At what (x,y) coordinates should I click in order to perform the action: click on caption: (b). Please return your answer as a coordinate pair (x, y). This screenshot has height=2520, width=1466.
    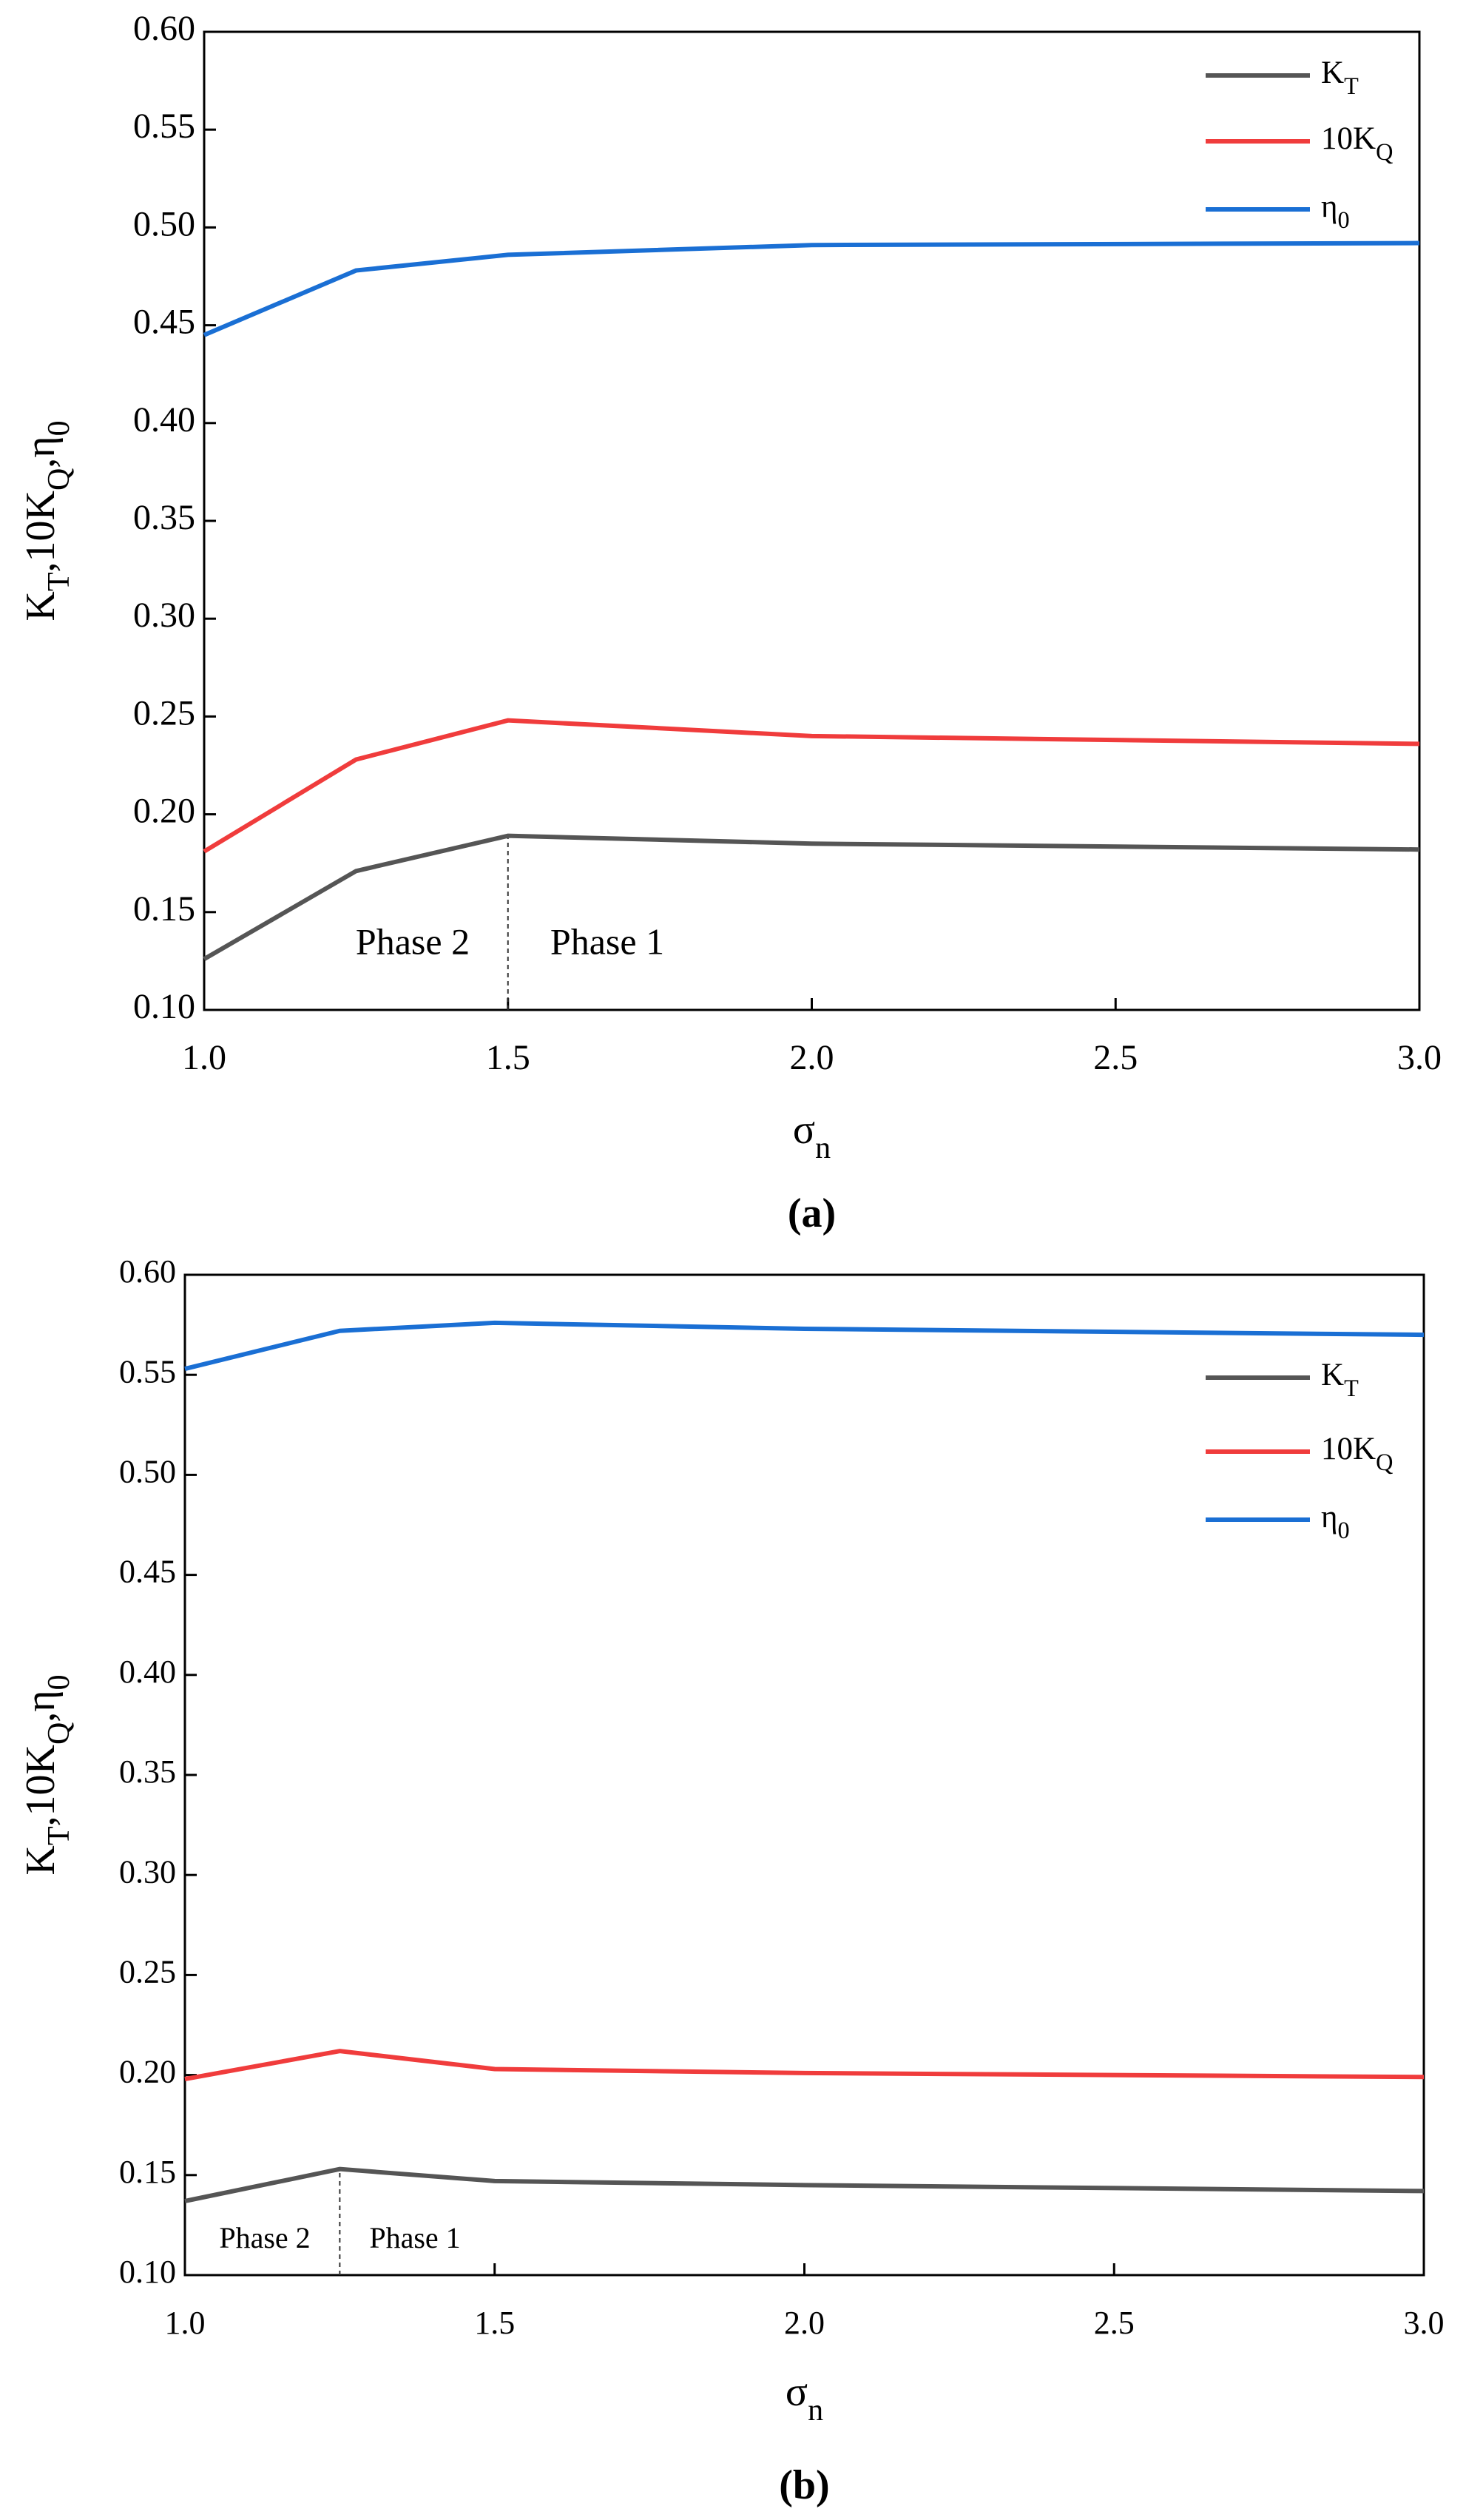
    Looking at the image, I should click on (804, 2485).